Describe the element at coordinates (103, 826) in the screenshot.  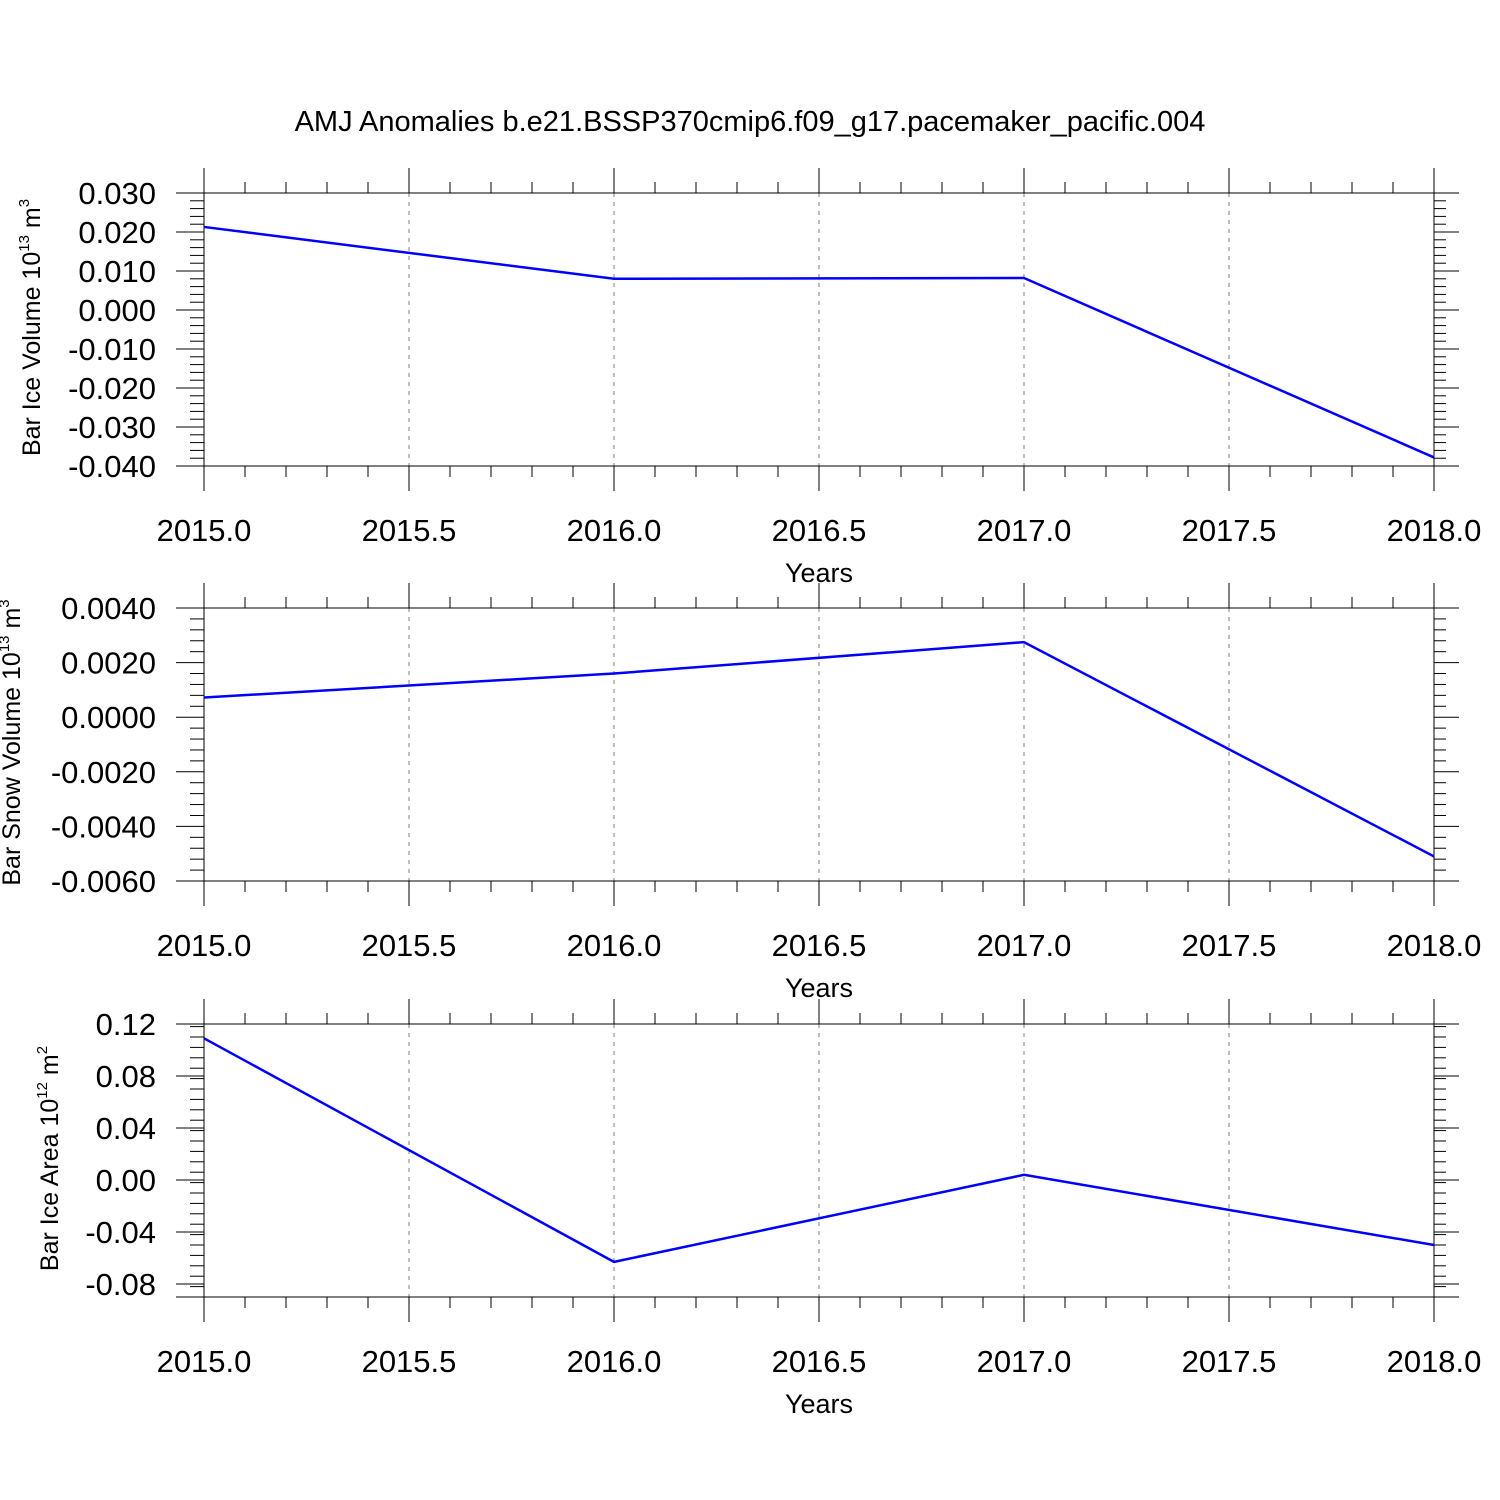
I see `y-tick-label: -0.0040` at that location.